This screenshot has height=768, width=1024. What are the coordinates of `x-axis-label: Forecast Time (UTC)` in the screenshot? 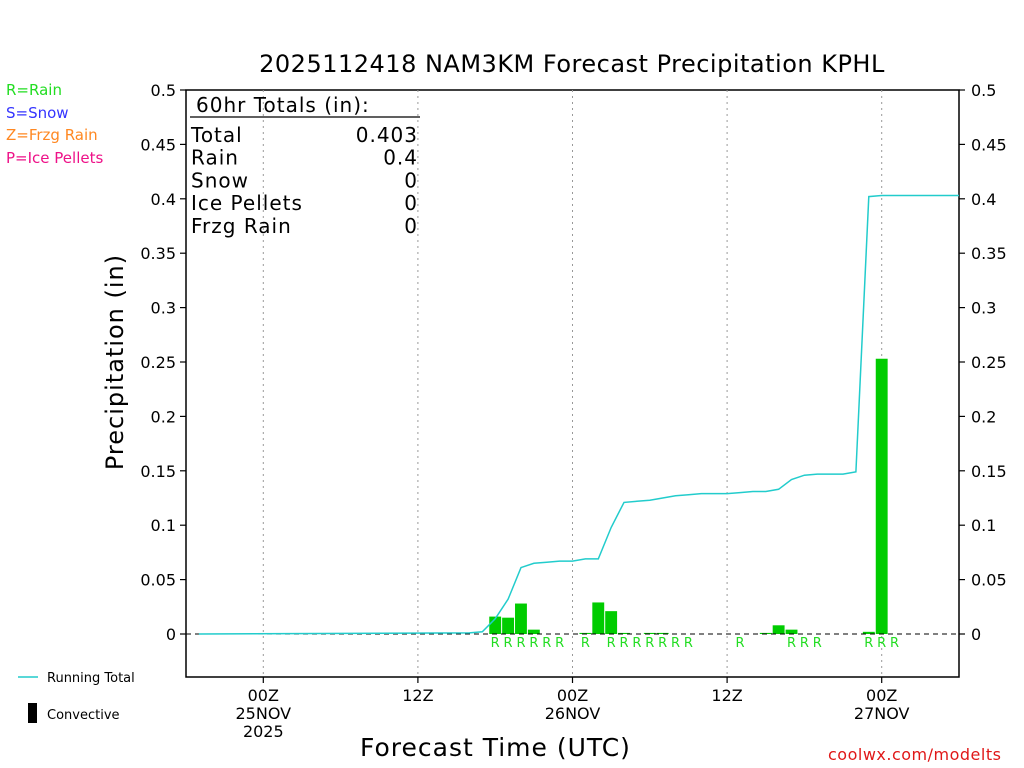 It's located at (495, 747).